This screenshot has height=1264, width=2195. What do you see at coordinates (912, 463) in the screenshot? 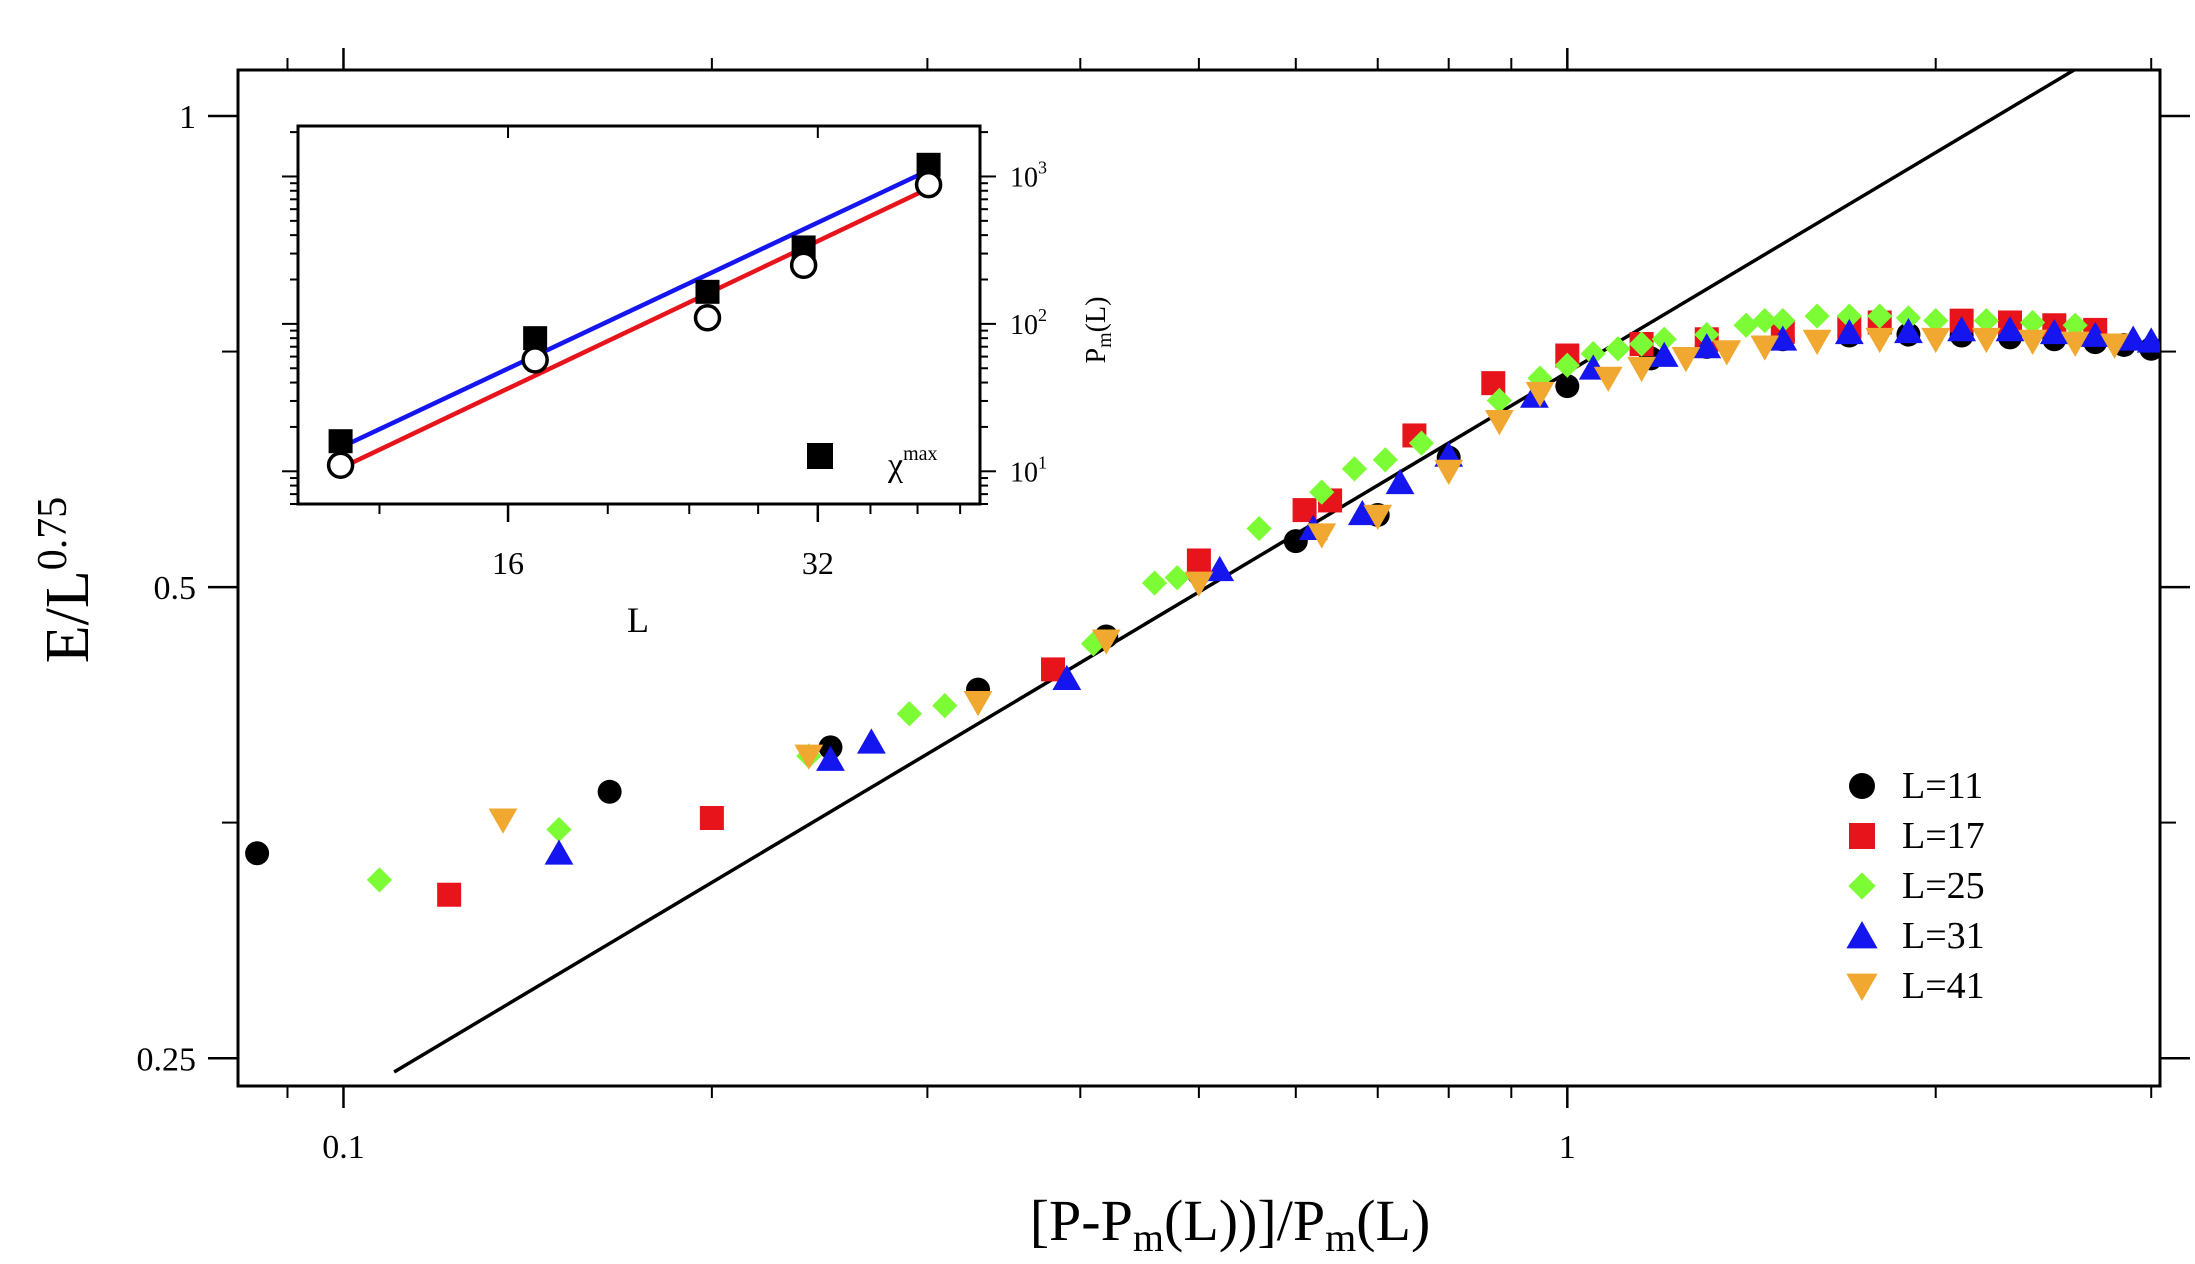
I see `inset-legend-label: χmax` at bounding box center [912, 463].